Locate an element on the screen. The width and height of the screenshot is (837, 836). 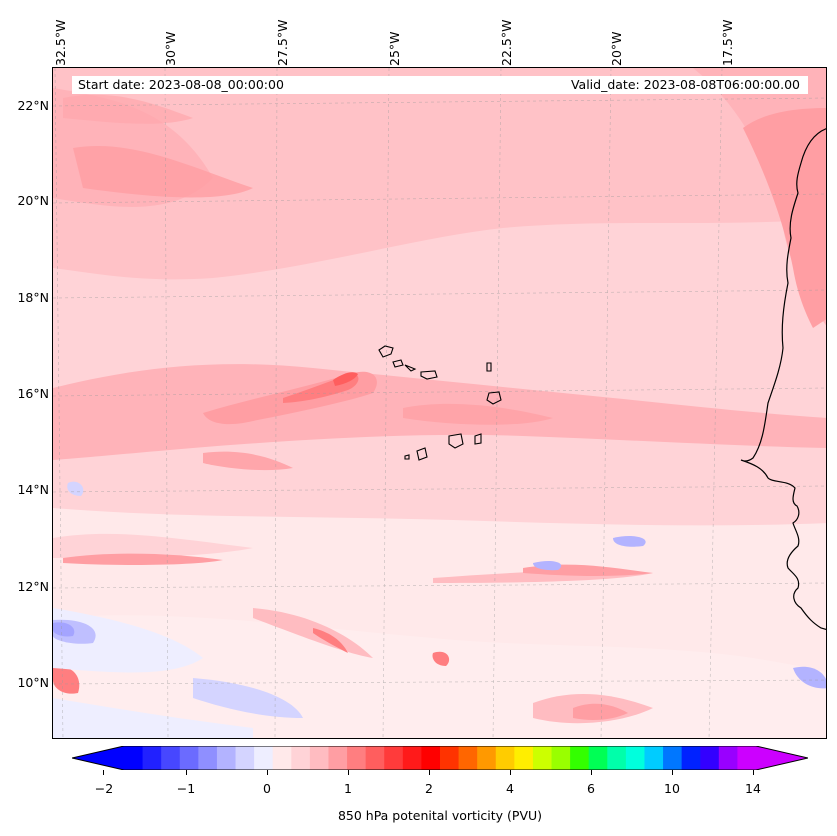
lat-label-10n: 10°N is located at coordinates (33, 682).